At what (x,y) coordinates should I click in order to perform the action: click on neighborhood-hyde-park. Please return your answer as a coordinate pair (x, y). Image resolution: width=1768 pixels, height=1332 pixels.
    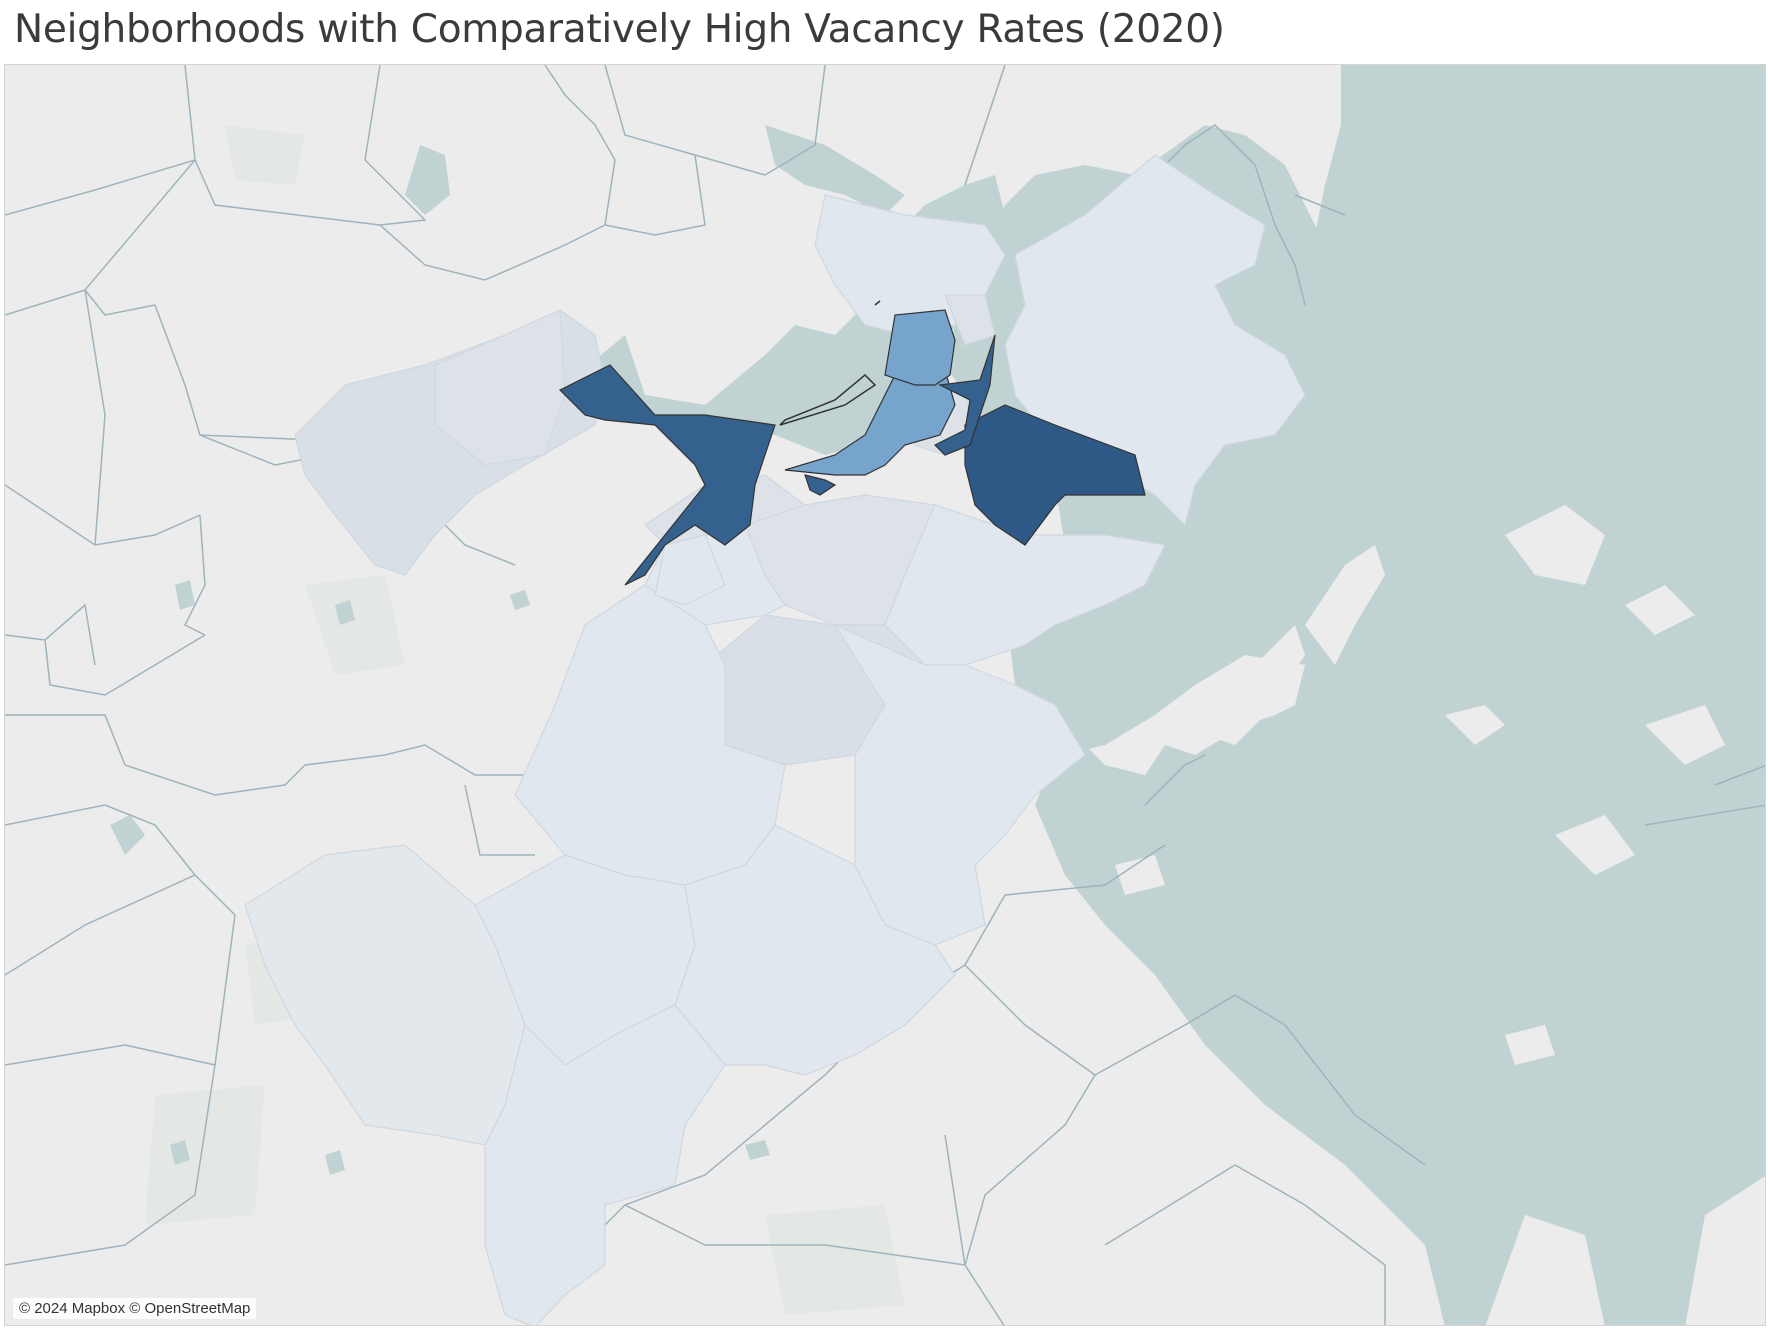
    Looking at the image, I should click on (605, 1165).